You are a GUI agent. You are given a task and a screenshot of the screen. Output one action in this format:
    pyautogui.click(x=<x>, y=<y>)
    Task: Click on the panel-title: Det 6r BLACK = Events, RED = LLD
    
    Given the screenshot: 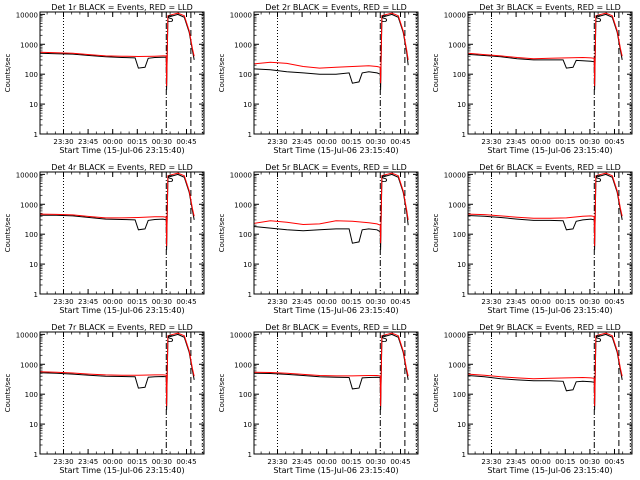 What is the action you would take?
    pyautogui.click(x=550, y=167)
    